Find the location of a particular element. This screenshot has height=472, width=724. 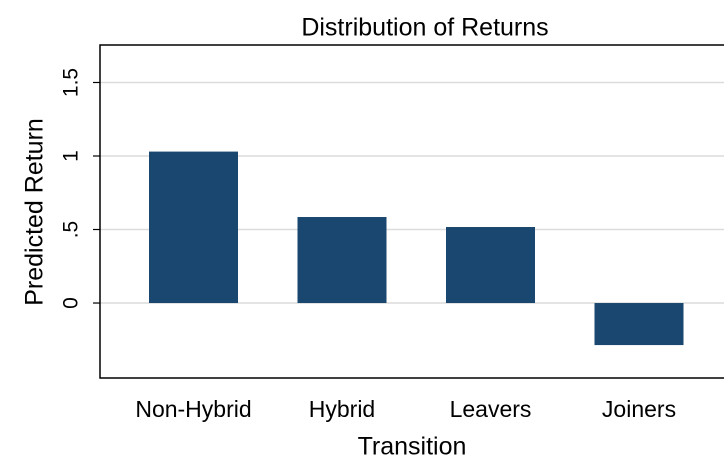

x-tick-label: Hybrid is located at coordinates (342, 409).